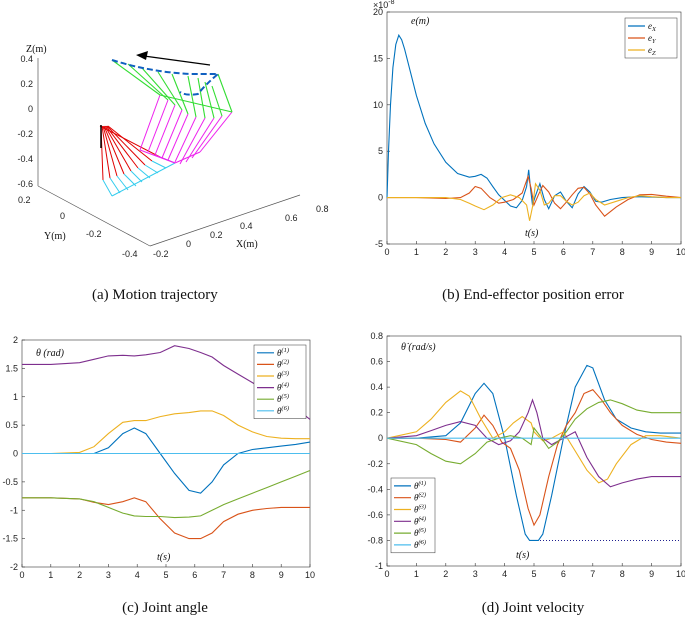  Describe the element at coordinates (291, 218) in the screenshot. I see `x-tick-label: 0.6` at that location.